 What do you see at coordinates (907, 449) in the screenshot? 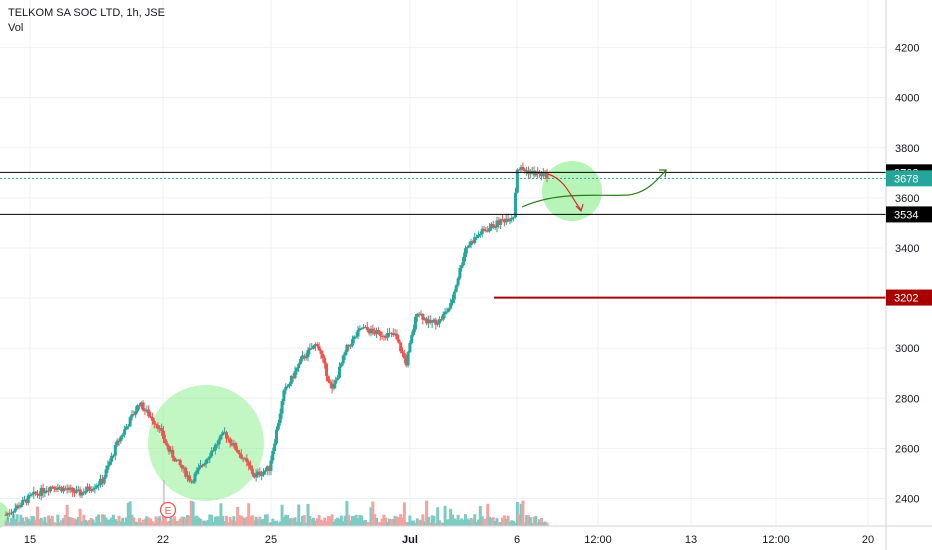
I see `price-tick-label: 2600` at bounding box center [907, 449].